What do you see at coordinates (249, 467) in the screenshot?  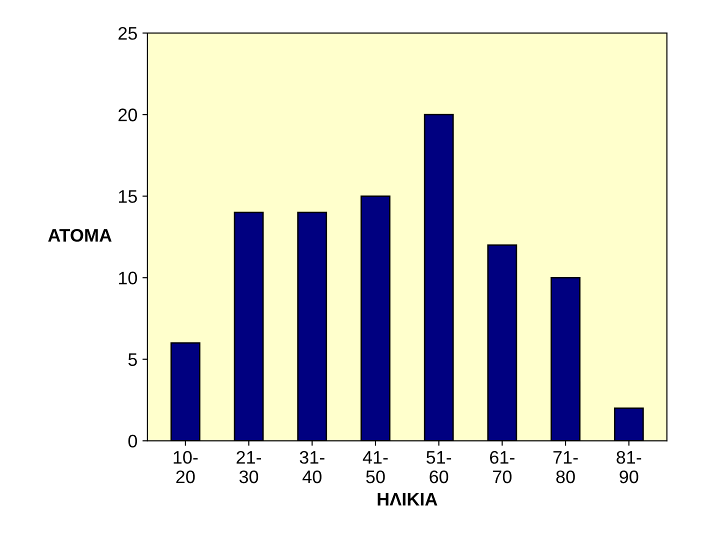 I see `x-tick-label: 21- 30` at bounding box center [249, 467].